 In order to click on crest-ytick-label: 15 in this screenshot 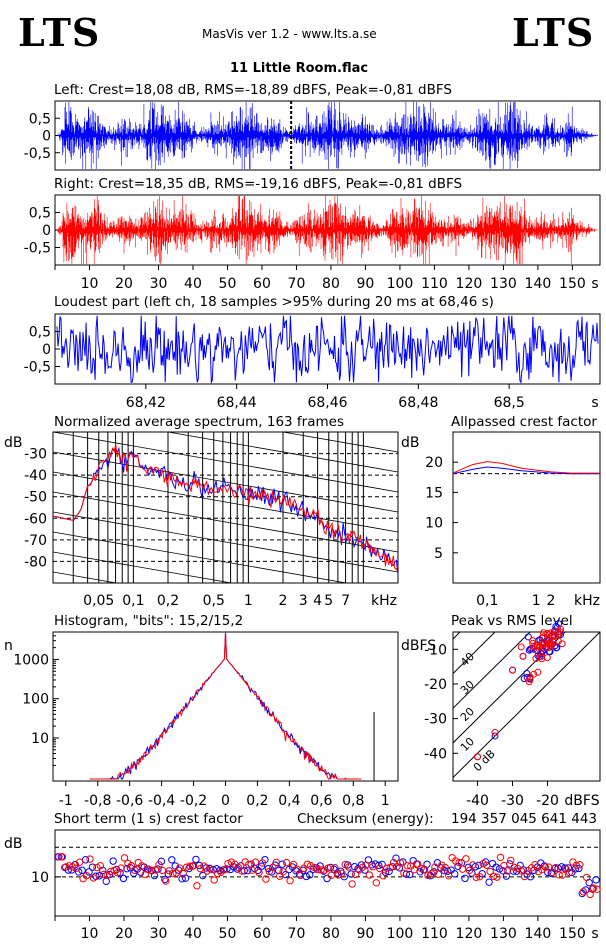, I will do `click(434, 493)`.